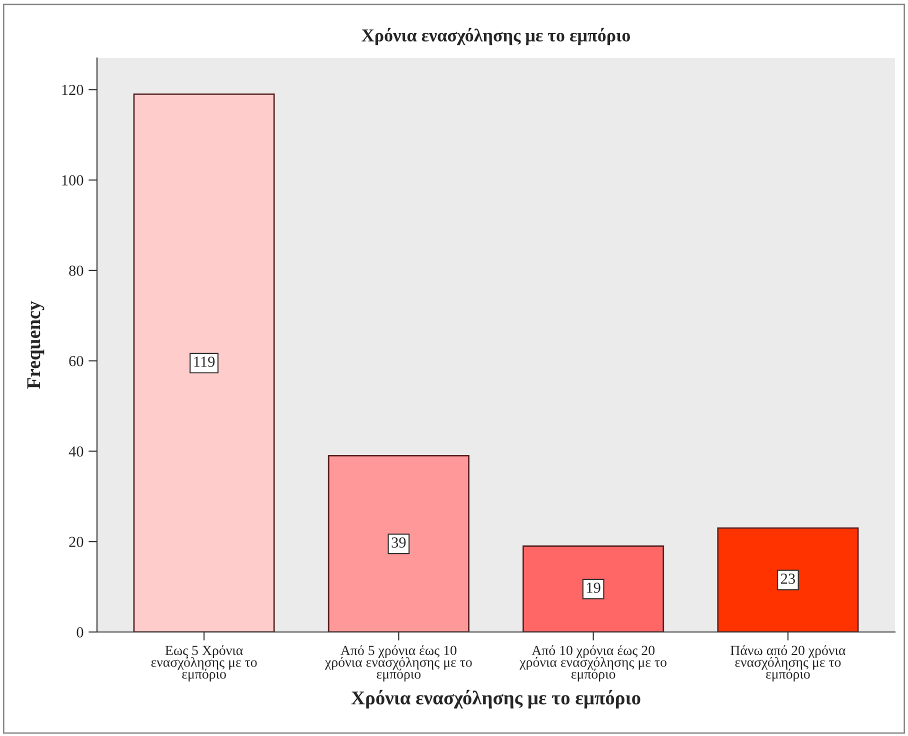  Describe the element at coordinates (76, 542) in the screenshot. I see `y-tick-label: 20` at that location.